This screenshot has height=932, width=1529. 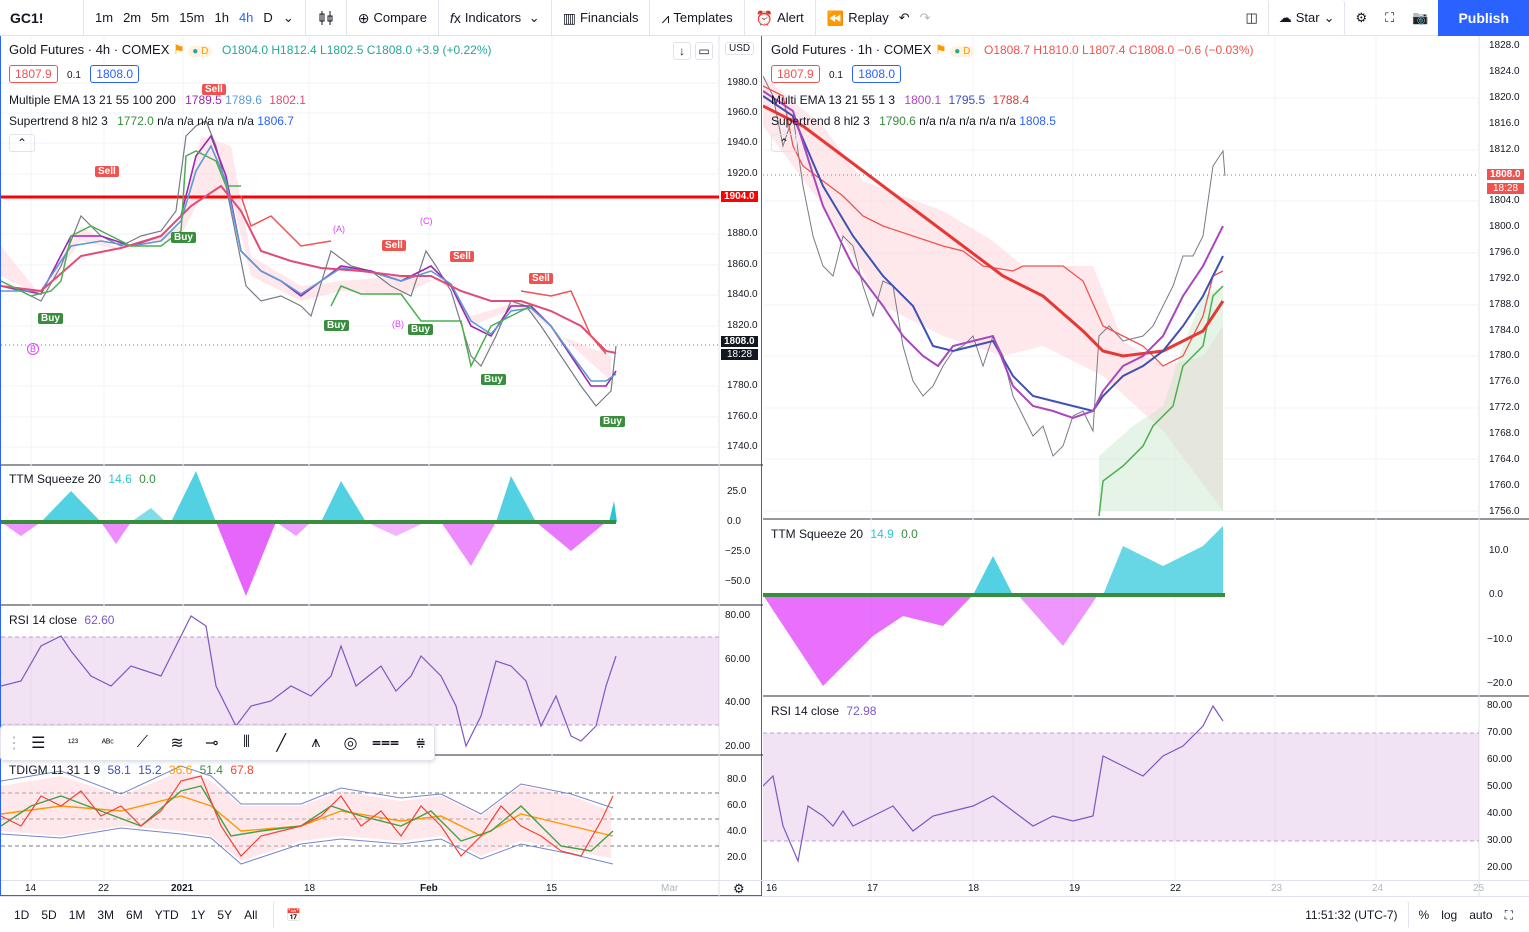 I want to click on undo-icon: ↶, so click(x=904, y=17).